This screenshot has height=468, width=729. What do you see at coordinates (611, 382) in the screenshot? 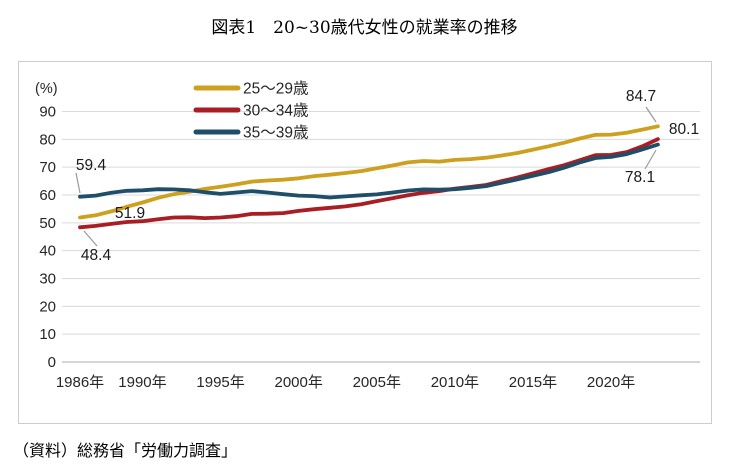
I see `x-axis-label: 2020年` at bounding box center [611, 382].